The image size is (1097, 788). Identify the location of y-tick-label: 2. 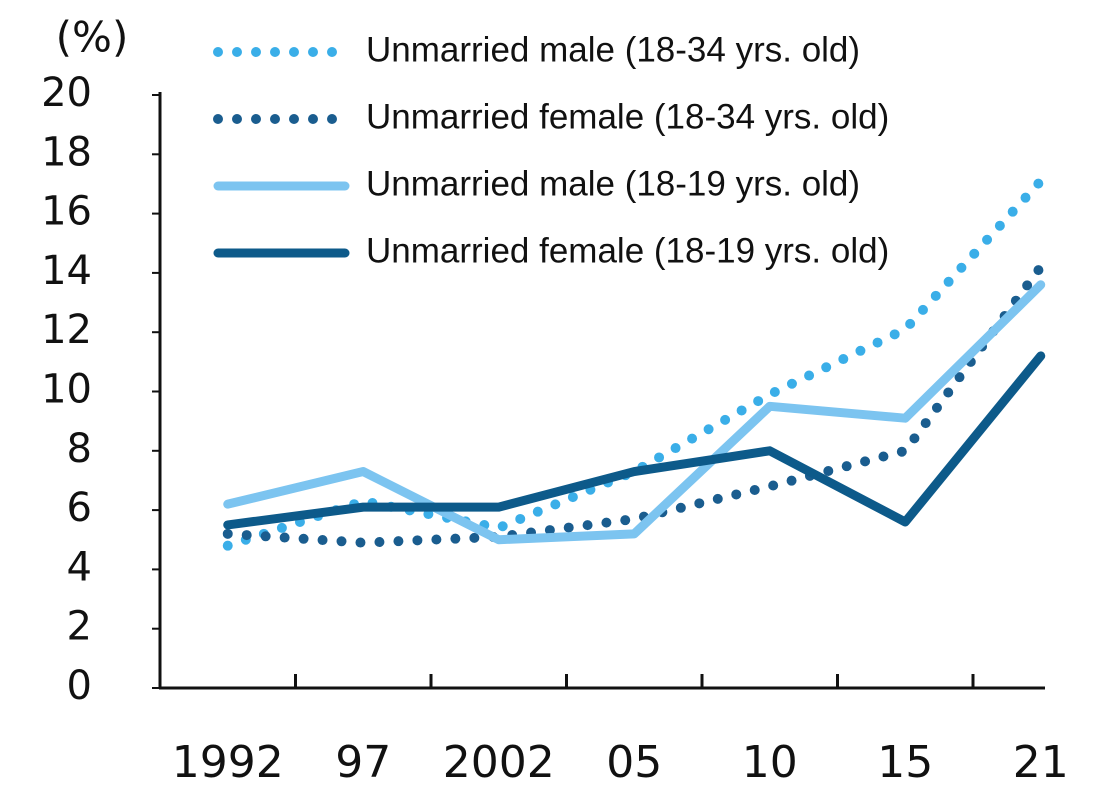
(79, 627).